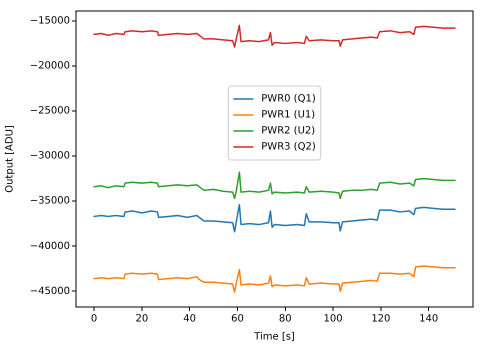 This screenshot has width=483, height=347. What do you see at coordinates (50, 246) in the screenshot?
I see `y-tick-label: −40000` at bounding box center [50, 246].